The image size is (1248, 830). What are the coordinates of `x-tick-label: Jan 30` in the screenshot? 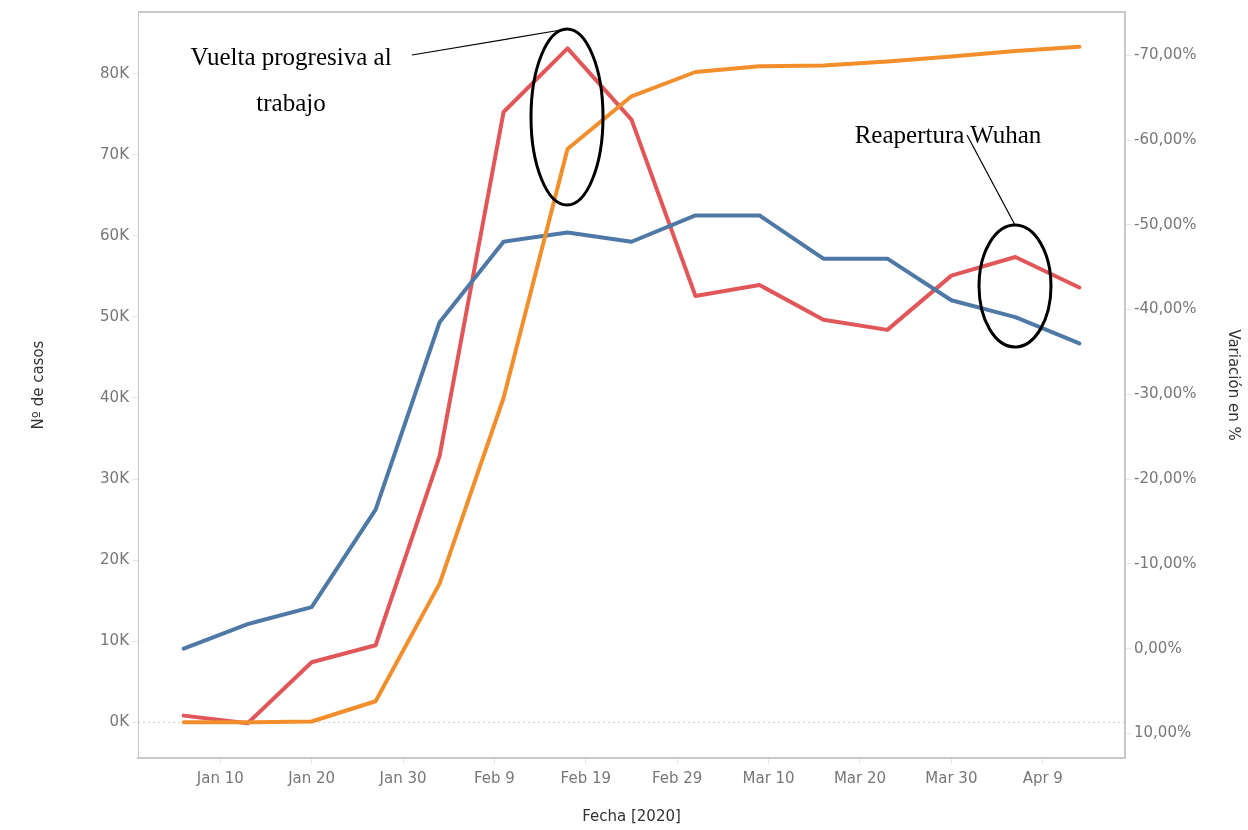 It's located at (402, 777).